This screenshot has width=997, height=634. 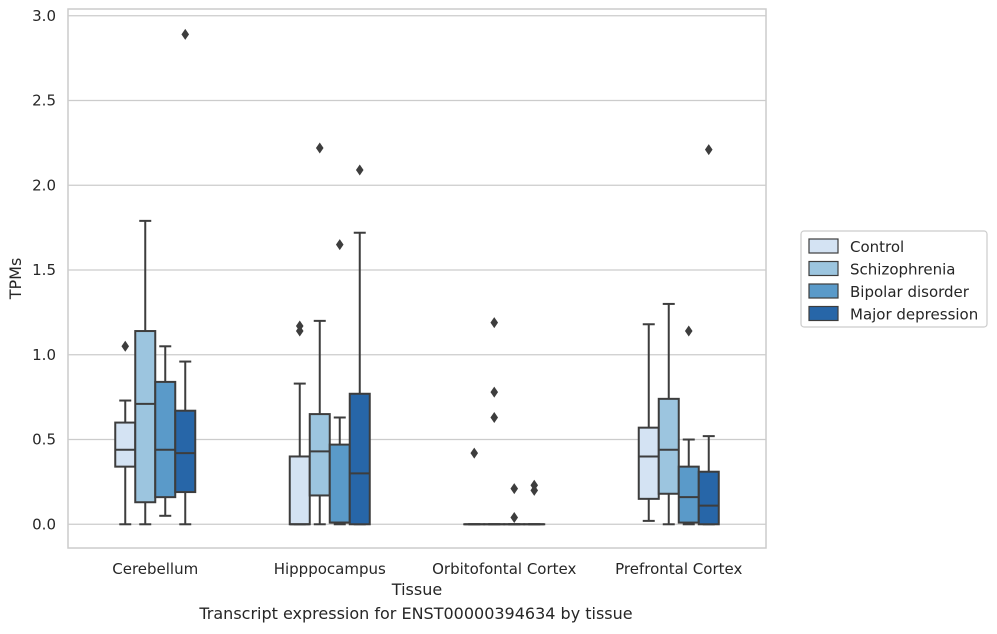 I want to click on y-tick-label: 1.5, so click(x=44, y=270).